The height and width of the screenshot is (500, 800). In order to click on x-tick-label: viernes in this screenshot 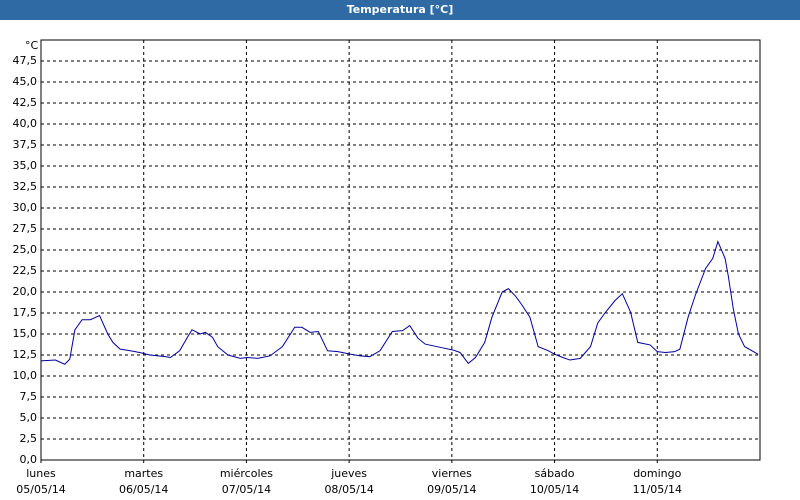, I will do `click(452, 473)`.